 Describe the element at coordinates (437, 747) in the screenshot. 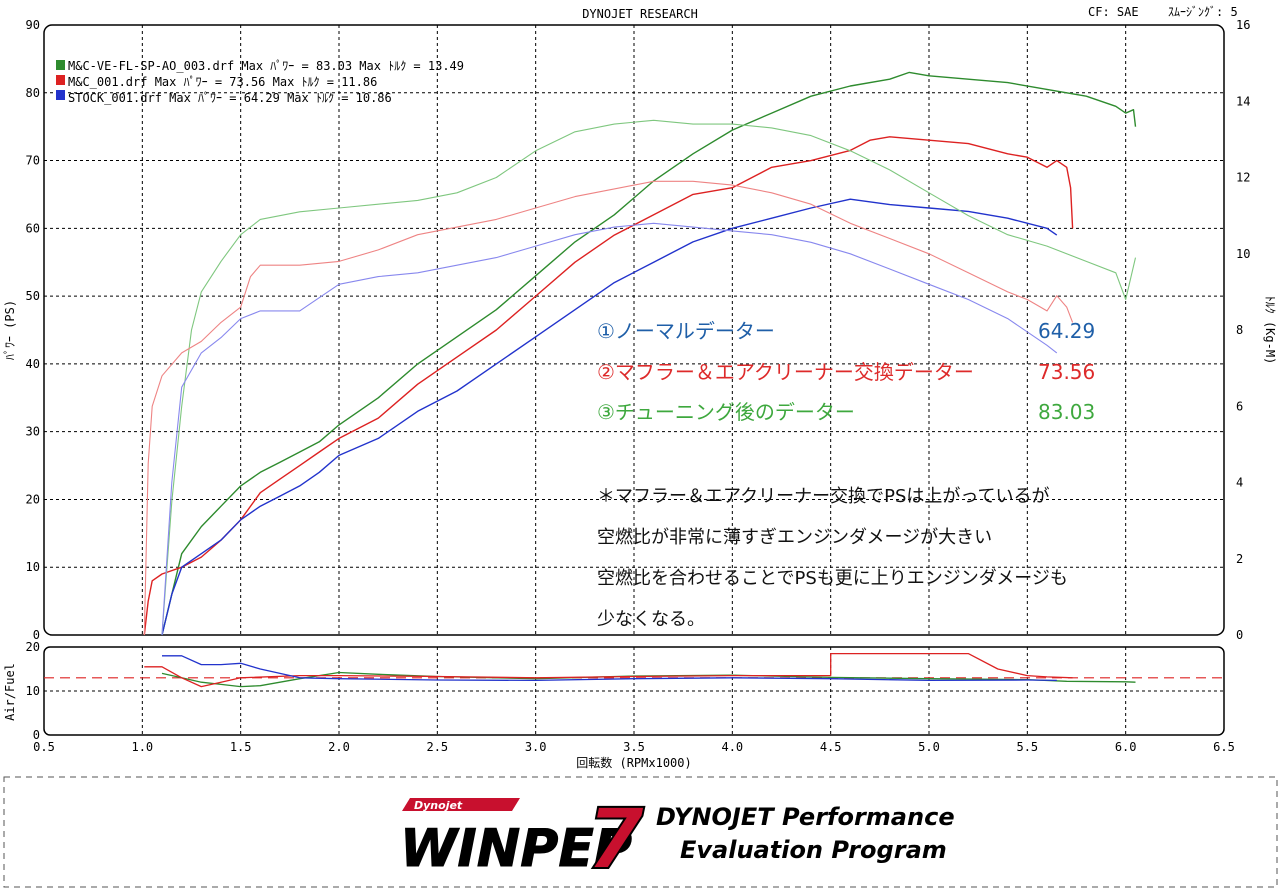

I see `rpm-tick-label: 2.5` at that location.